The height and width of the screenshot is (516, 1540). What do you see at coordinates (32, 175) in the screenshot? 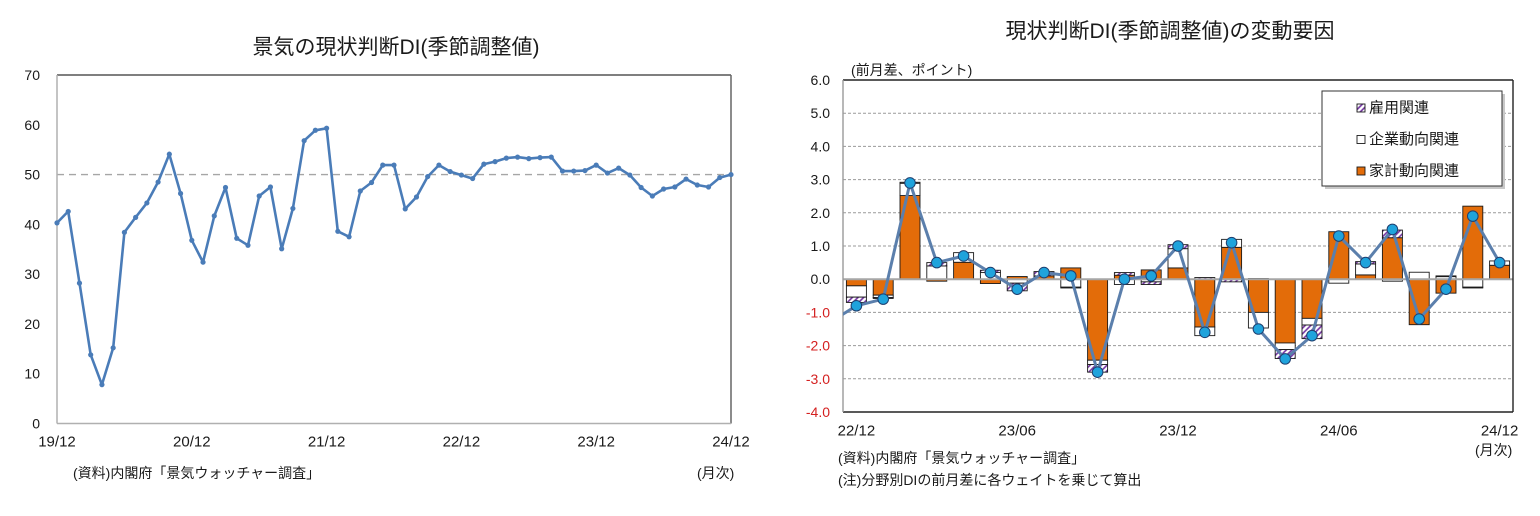
I see `y-tick-label: 50` at bounding box center [32, 175].